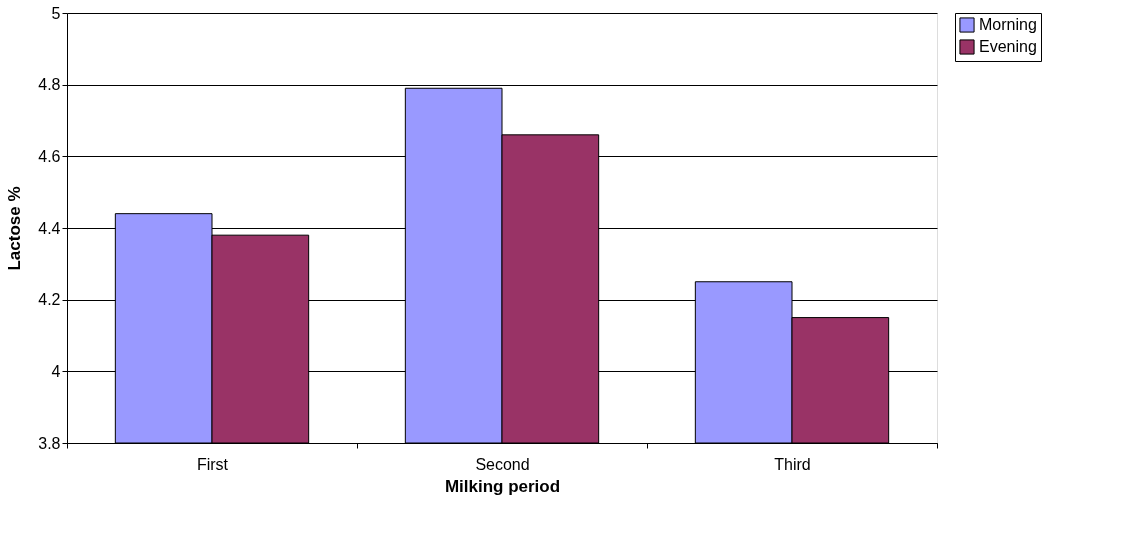 The width and height of the screenshot is (1129, 559). I want to click on y-tick-label: 4.4, so click(49, 228).